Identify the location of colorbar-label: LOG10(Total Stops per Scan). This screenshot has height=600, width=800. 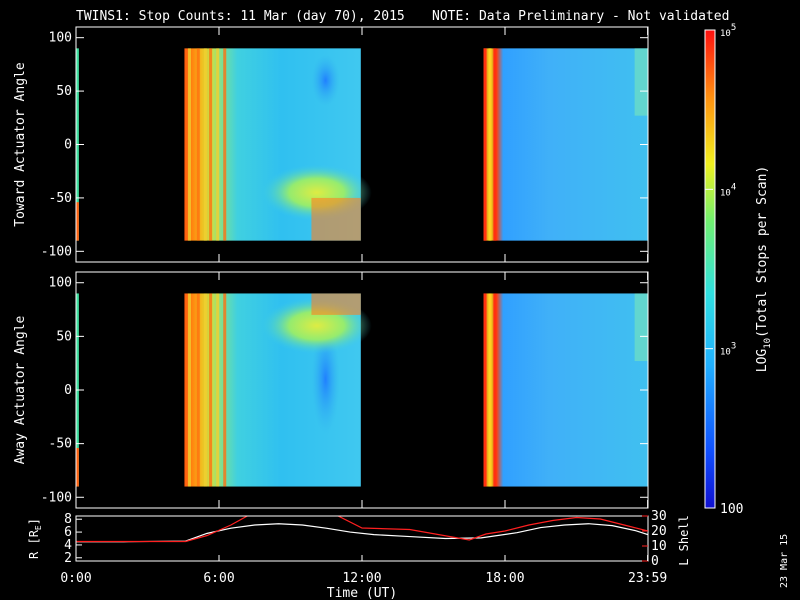
(764, 269).